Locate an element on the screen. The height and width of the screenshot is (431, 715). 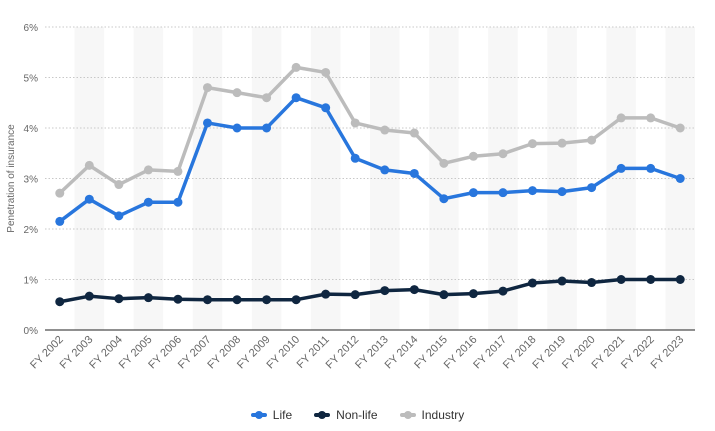
legend-label: Non-life is located at coordinates (357, 415).